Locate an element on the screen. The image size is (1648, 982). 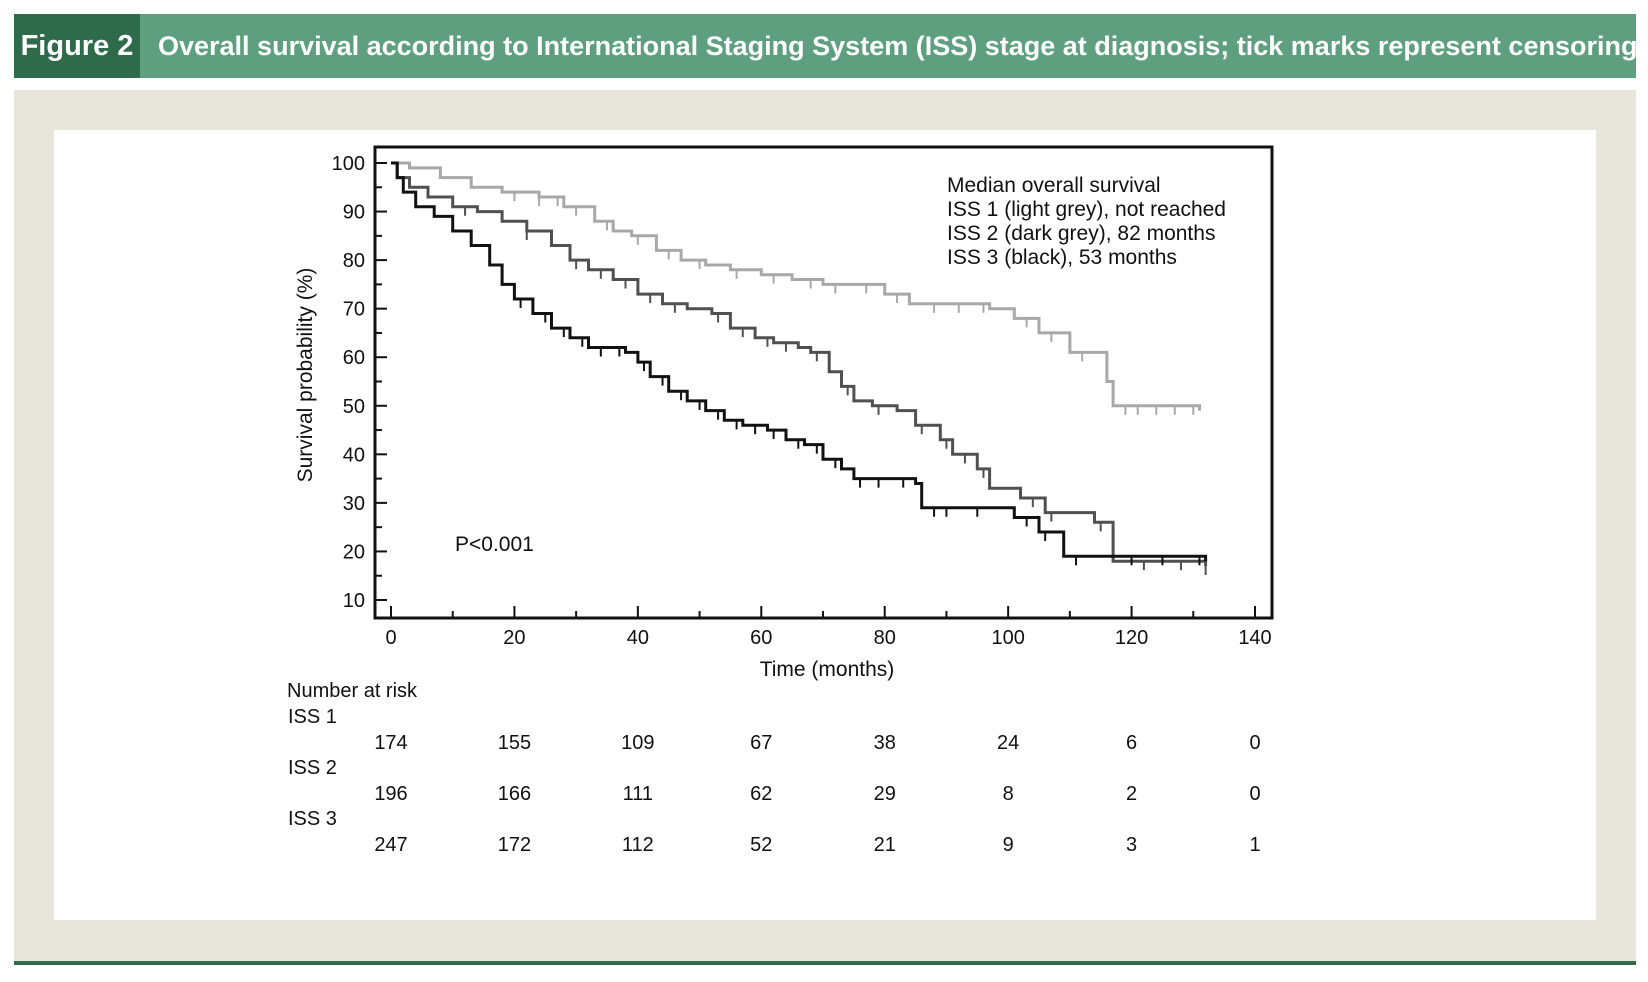
risk-value: 172 is located at coordinates (514, 845).